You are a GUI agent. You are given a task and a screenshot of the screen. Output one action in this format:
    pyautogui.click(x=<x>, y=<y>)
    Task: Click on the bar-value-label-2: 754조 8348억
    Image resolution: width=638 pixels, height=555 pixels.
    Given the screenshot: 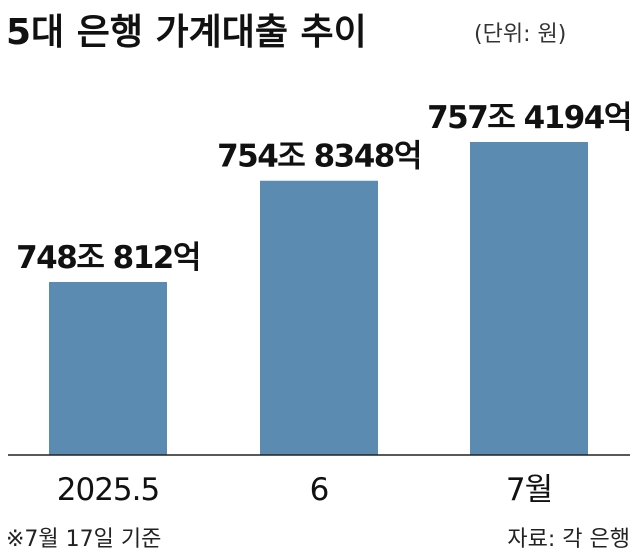 What is the action you would take?
    pyautogui.click(x=319, y=157)
    